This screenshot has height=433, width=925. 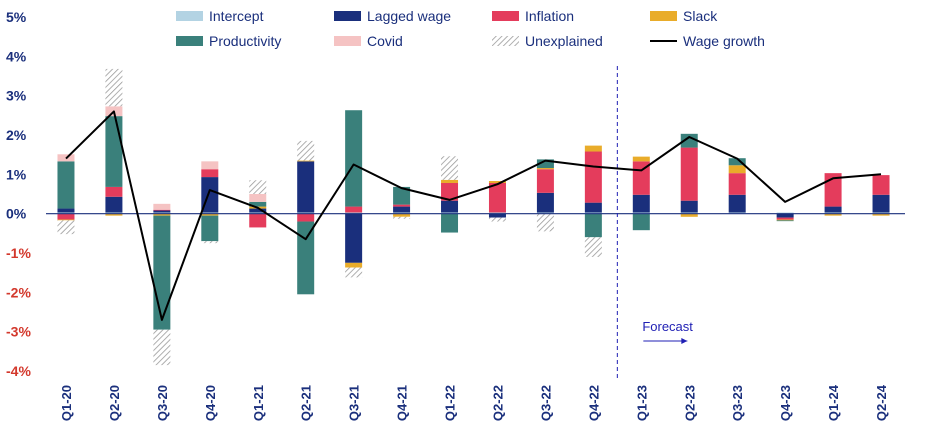 What do you see at coordinates (16, 17) in the screenshot?
I see `y-tick-label: 5%` at bounding box center [16, 17].